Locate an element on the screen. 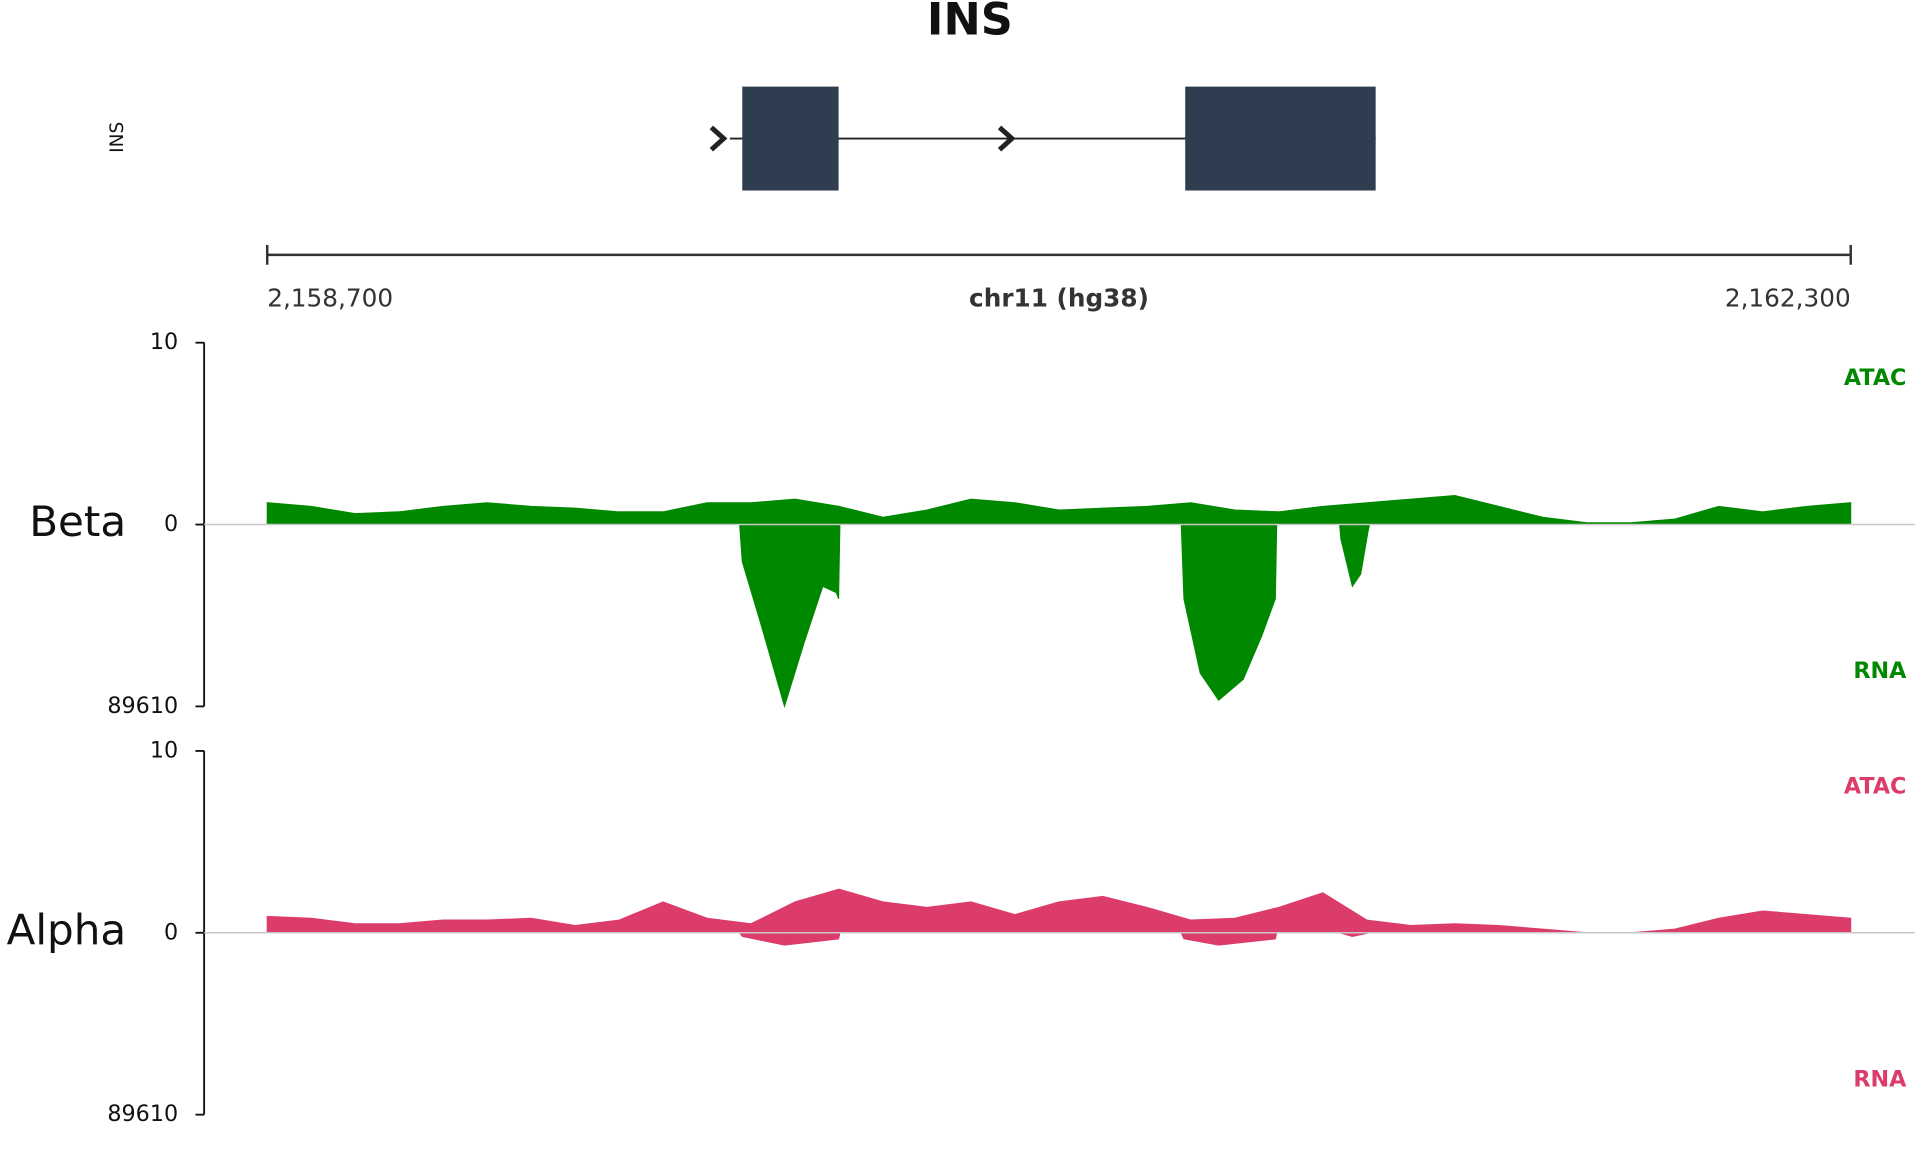 The image size is (1920, 1152). chart-title: INS is located at coordinates (970, 22).